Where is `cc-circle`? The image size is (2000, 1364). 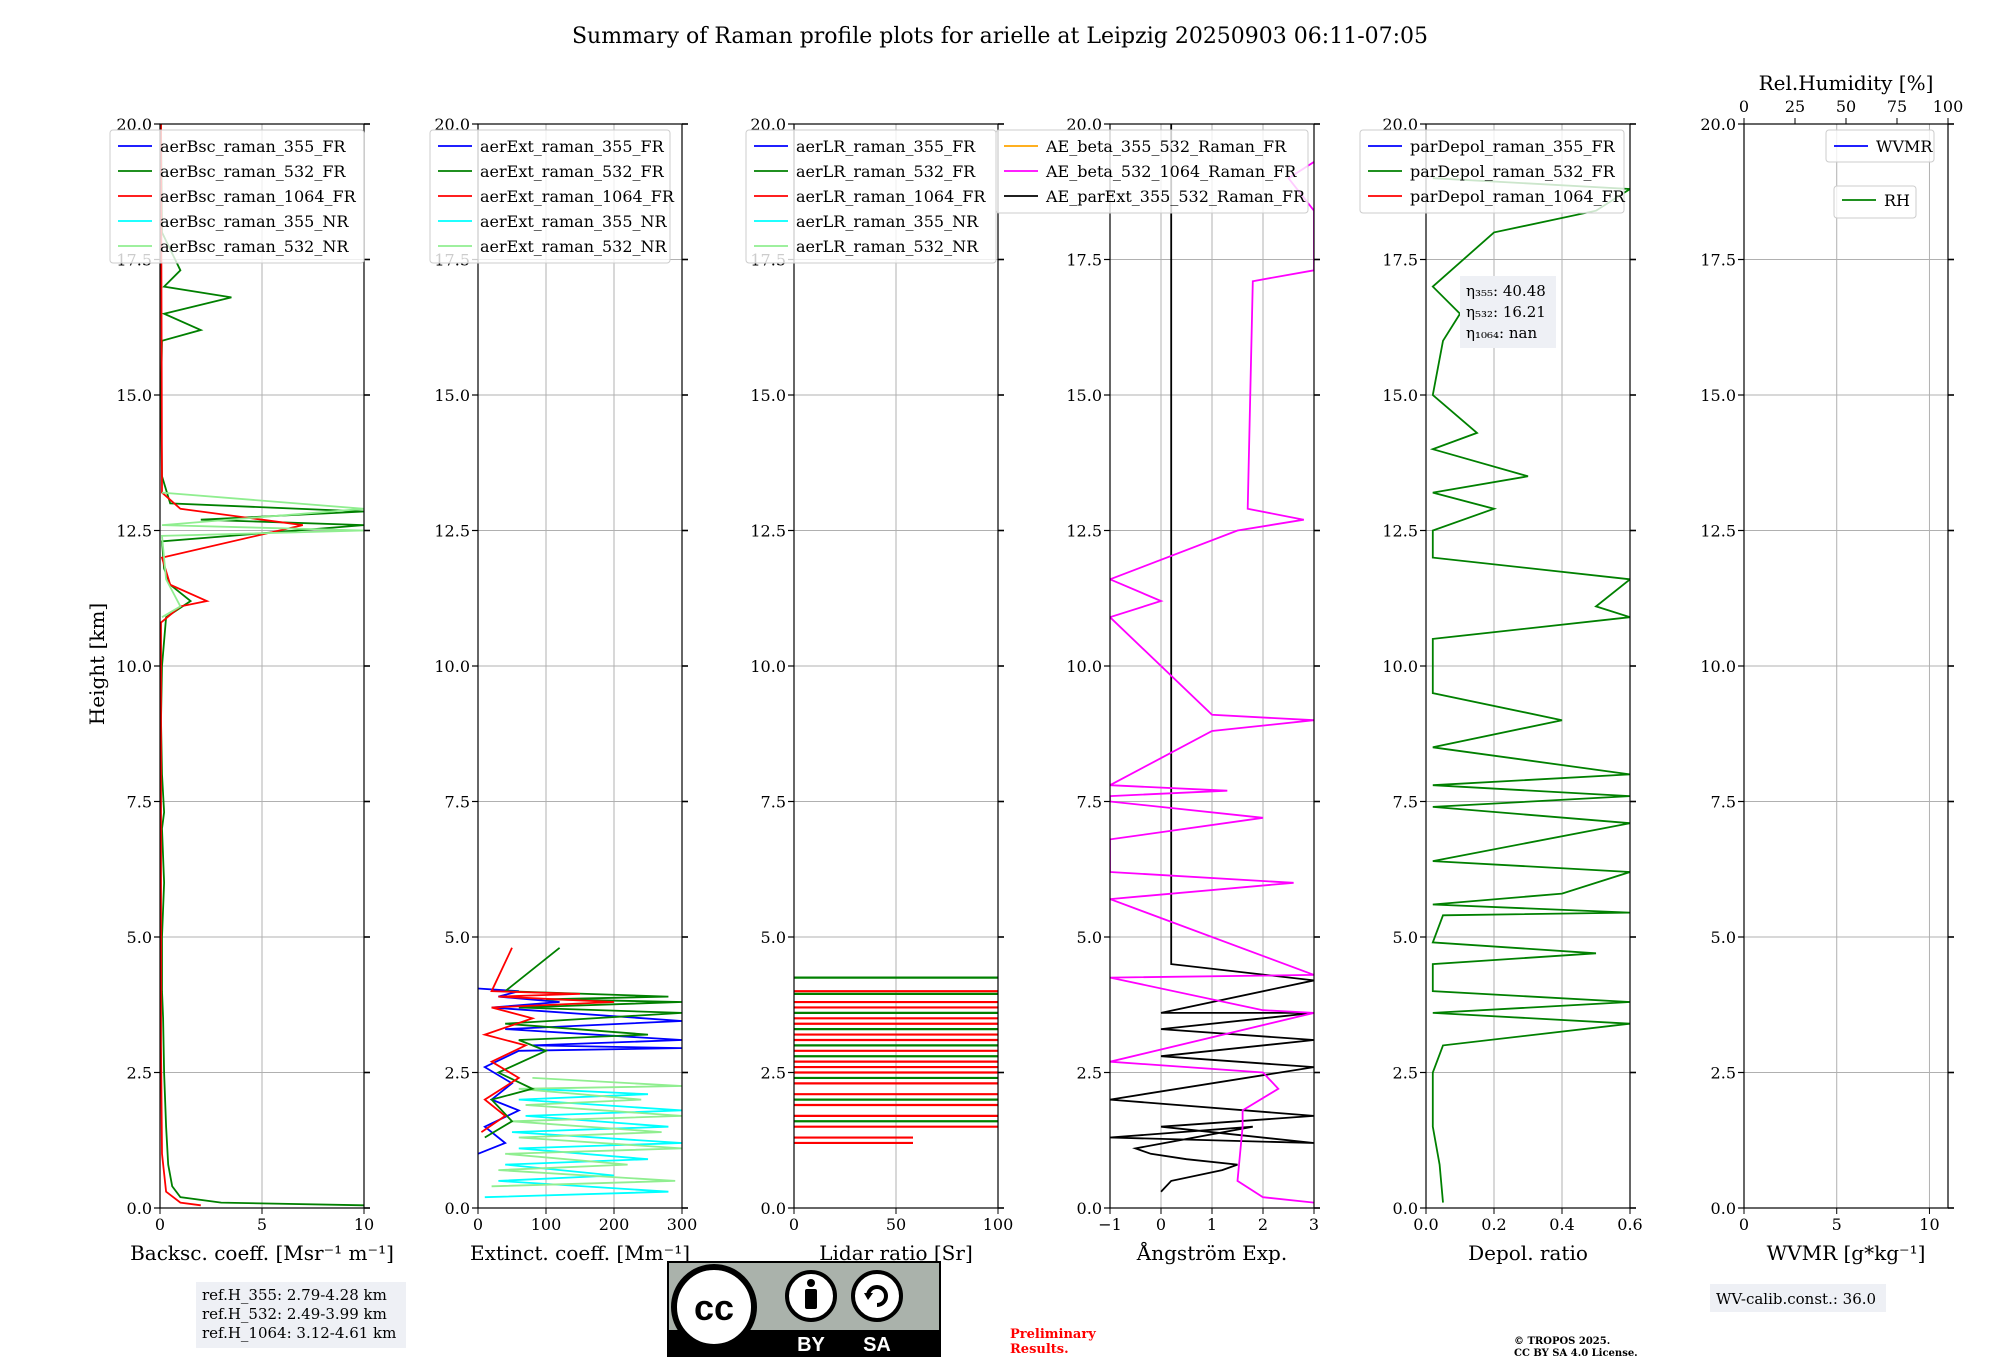 cc-circle is located at coordinates (714, 1307).